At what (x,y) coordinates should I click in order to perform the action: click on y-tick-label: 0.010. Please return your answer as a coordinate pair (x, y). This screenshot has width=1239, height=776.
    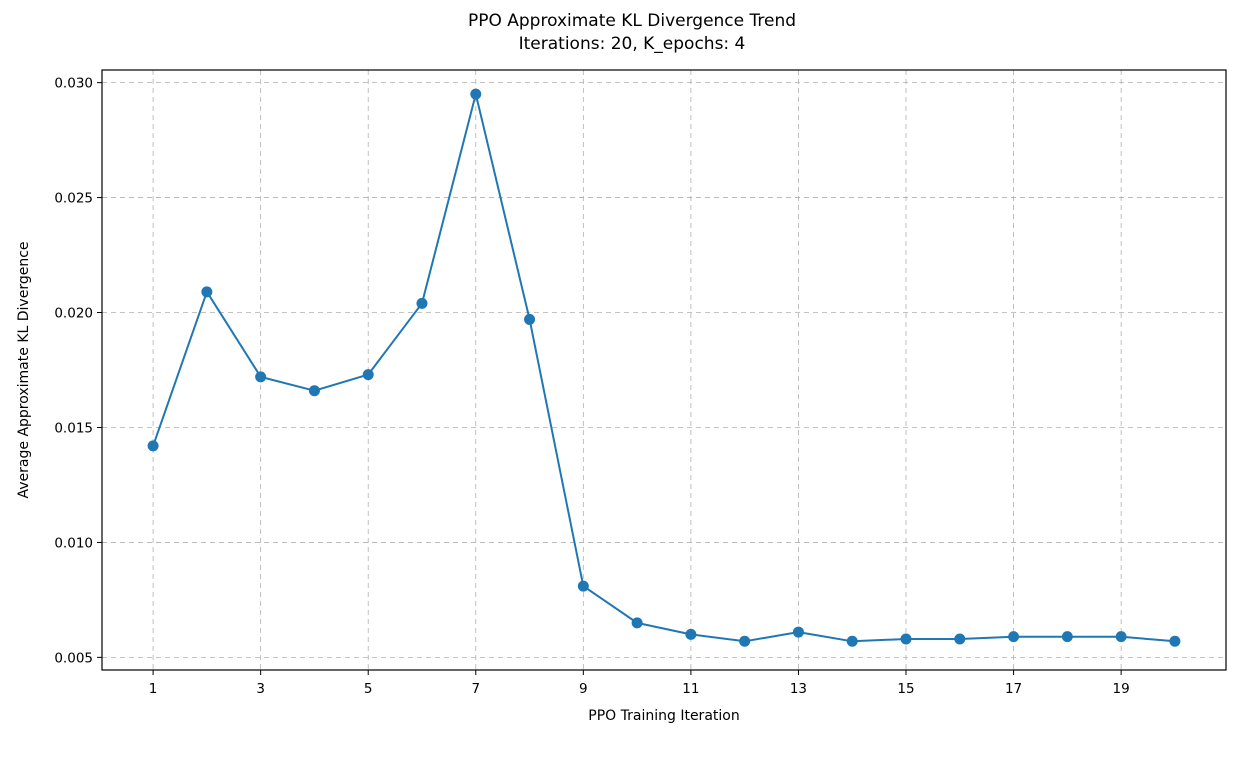
    Looking at the image, I should click on (73, 543).